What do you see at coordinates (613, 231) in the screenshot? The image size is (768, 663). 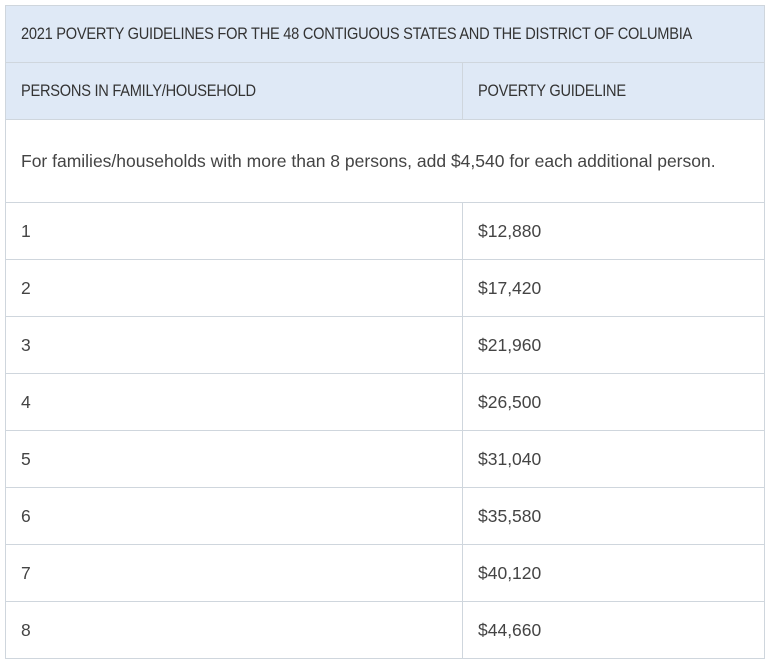 I see `guideline-cell: $12,880` at bounding box center [613, 231].